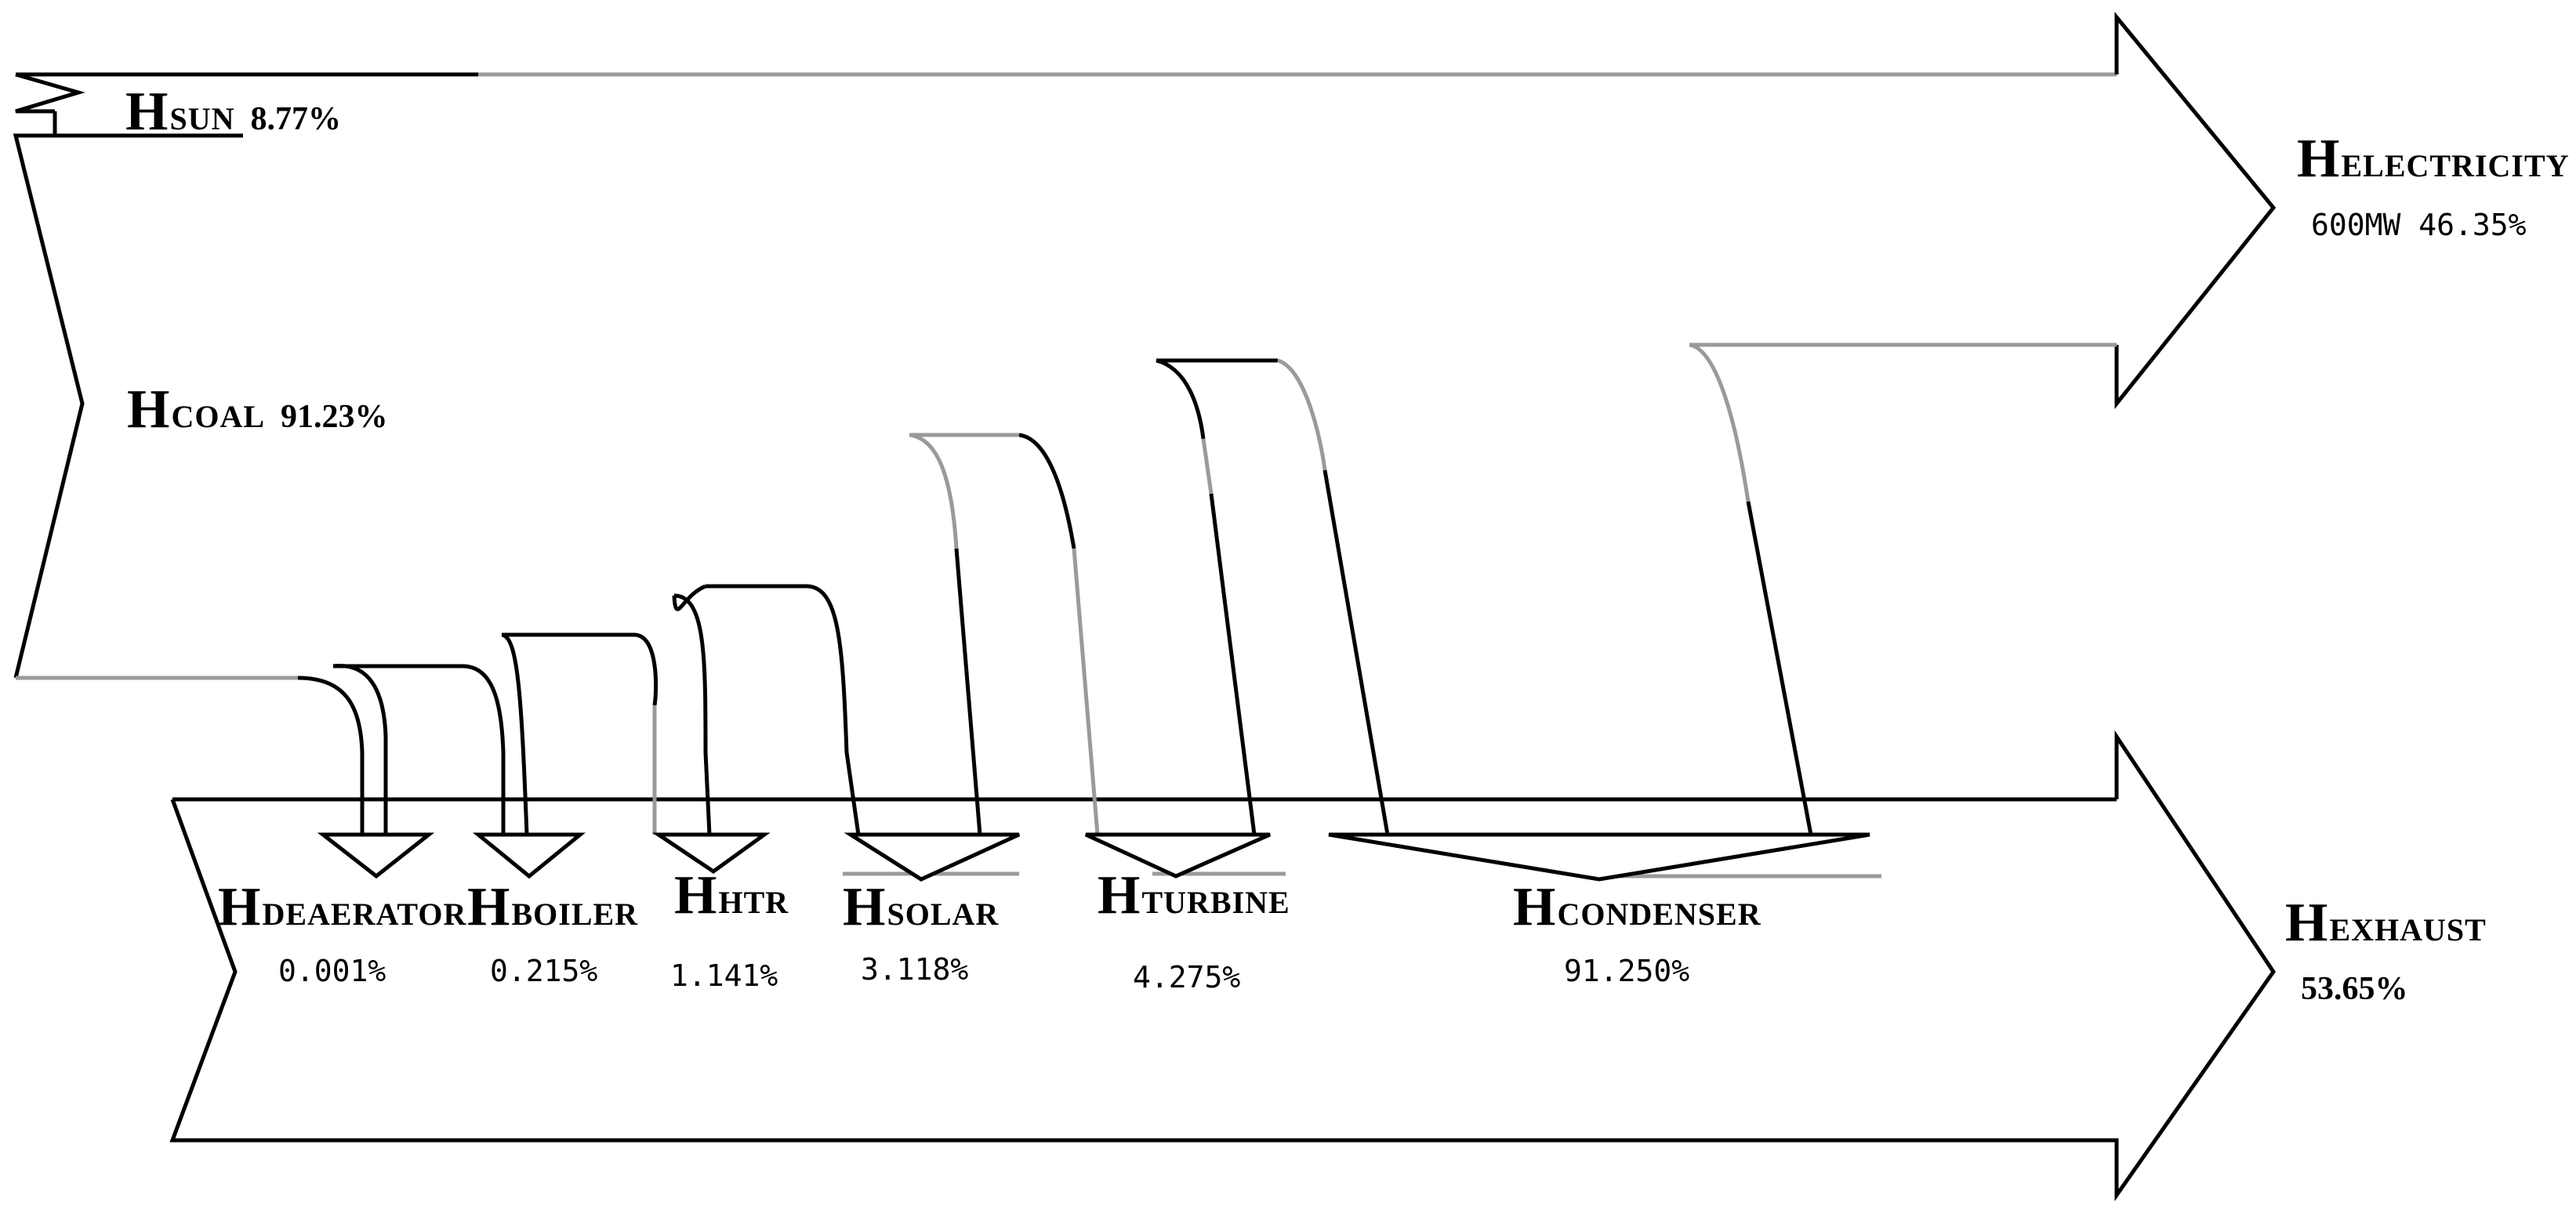 The height and width of the screenshot is (1210, 2576). Describe the element at coordinates (711, 854) in the screenshot. I see `htr-arrowhead` at that location.